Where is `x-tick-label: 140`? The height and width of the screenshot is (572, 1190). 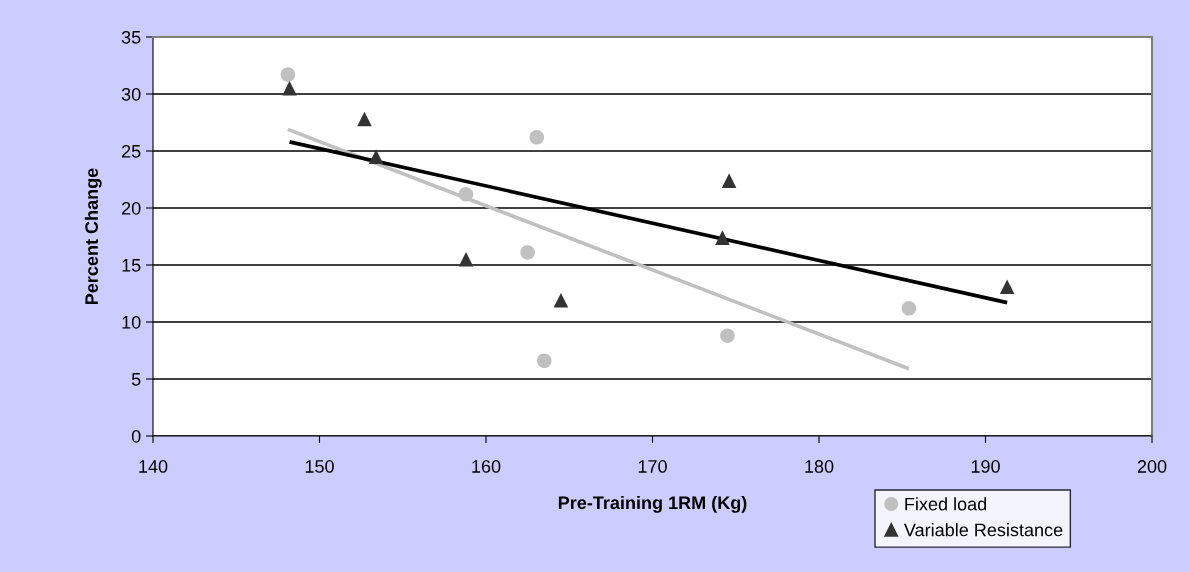
x-tick-label: 140 is located at coordinates (153, 466).